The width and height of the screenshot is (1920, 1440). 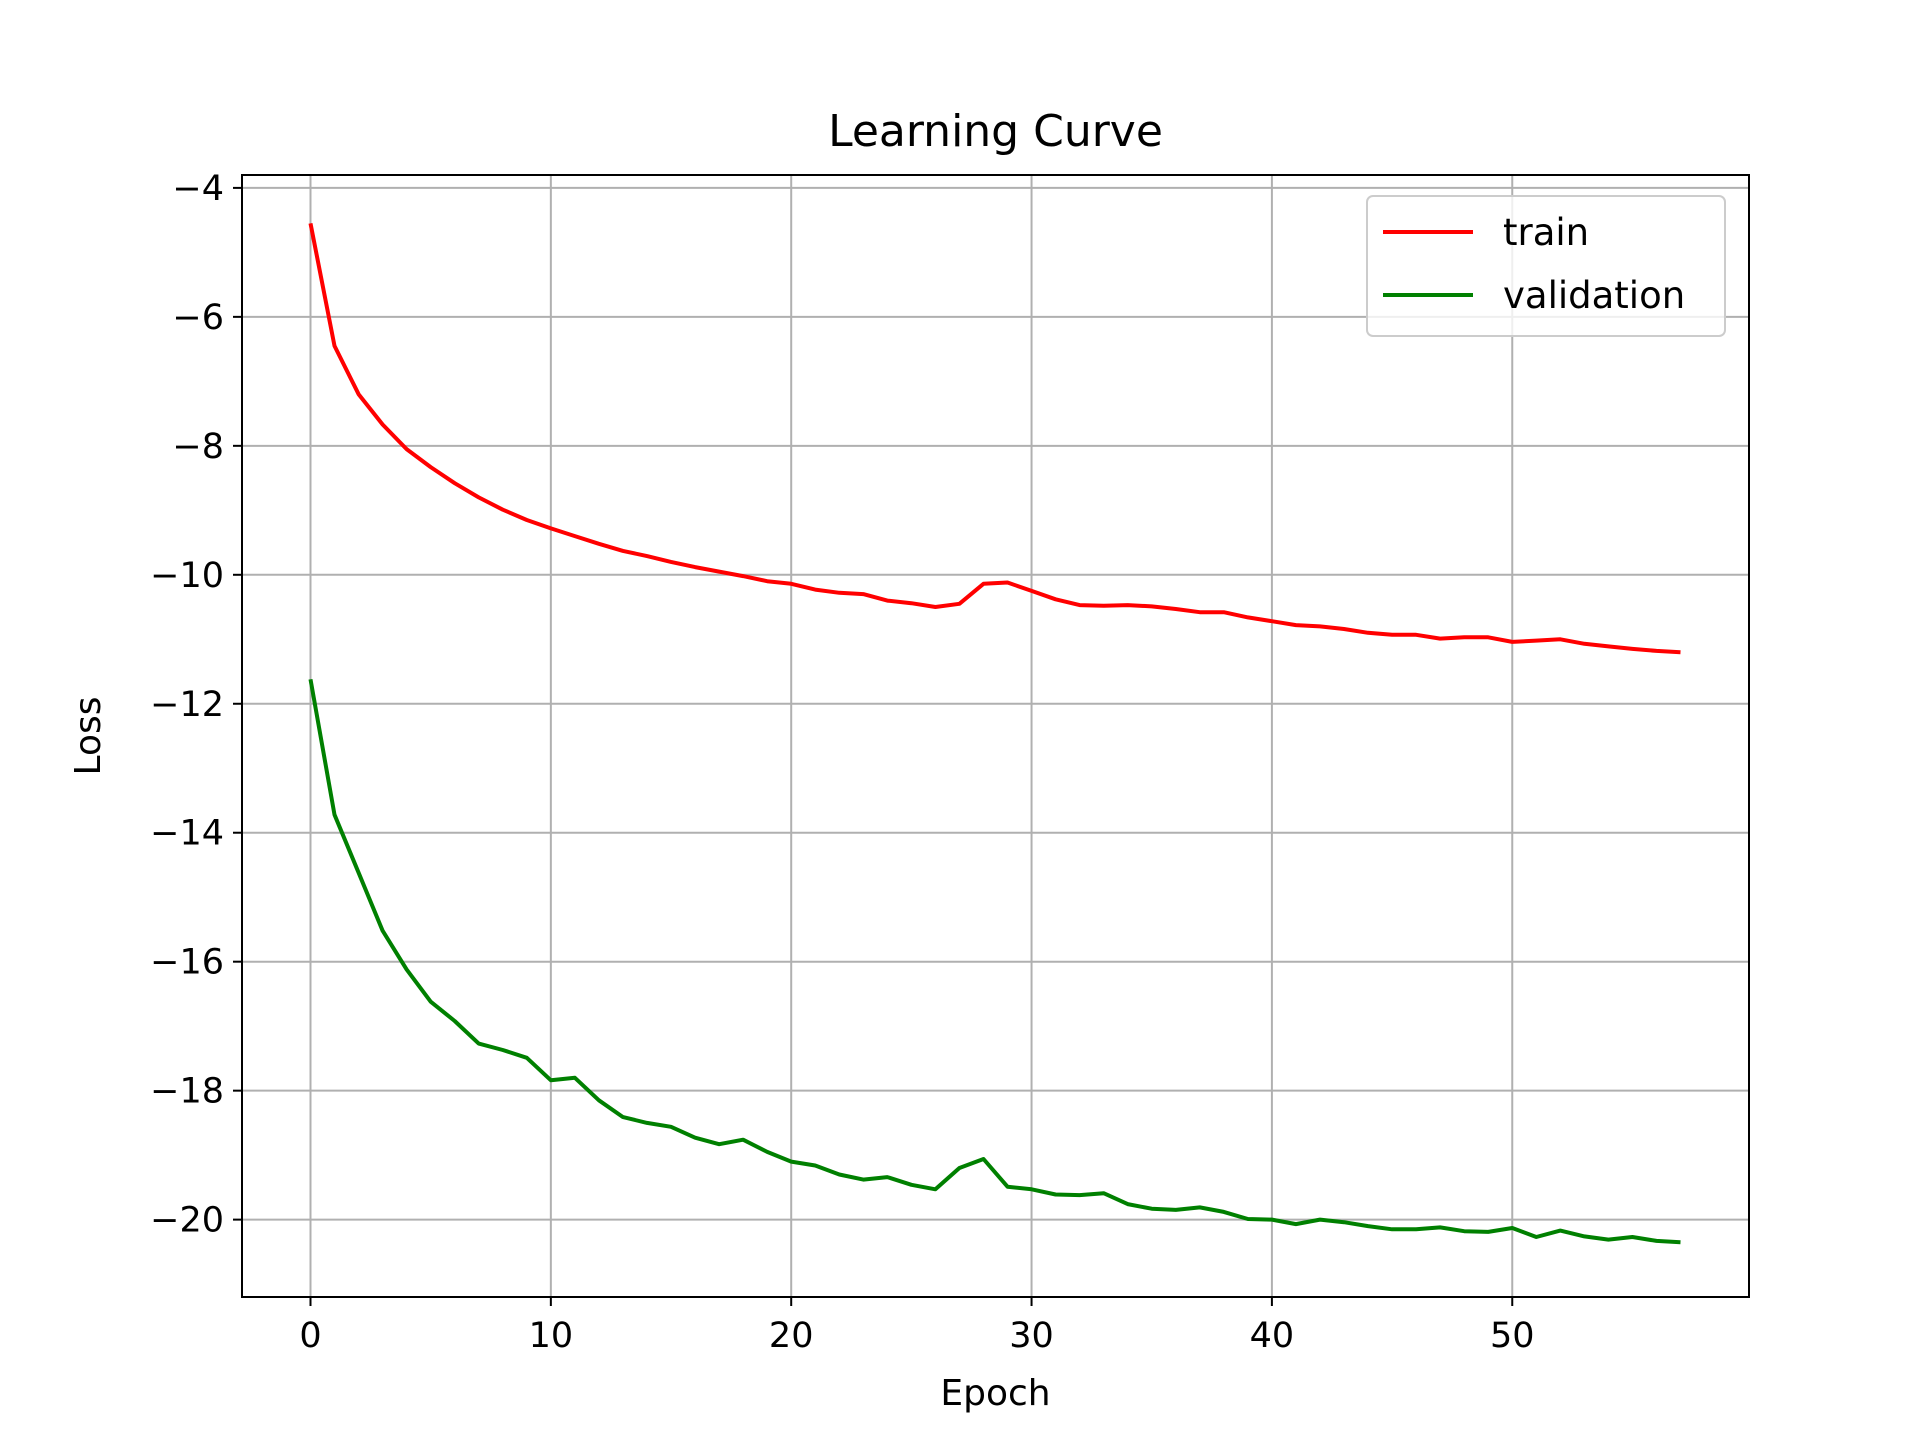 I want to click on y-tick-label: −10, so click(x=187, y=576).